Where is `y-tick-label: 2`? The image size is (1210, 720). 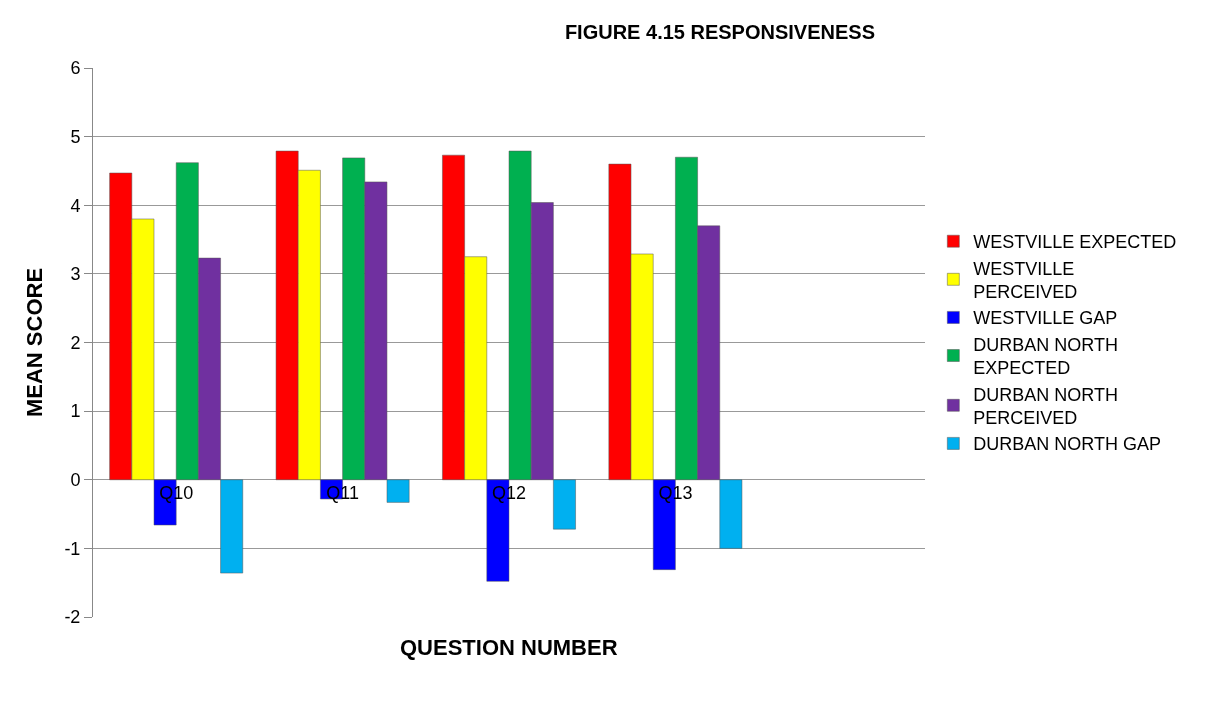 y-tick-label: 2 is located at coordinates (75, 342).